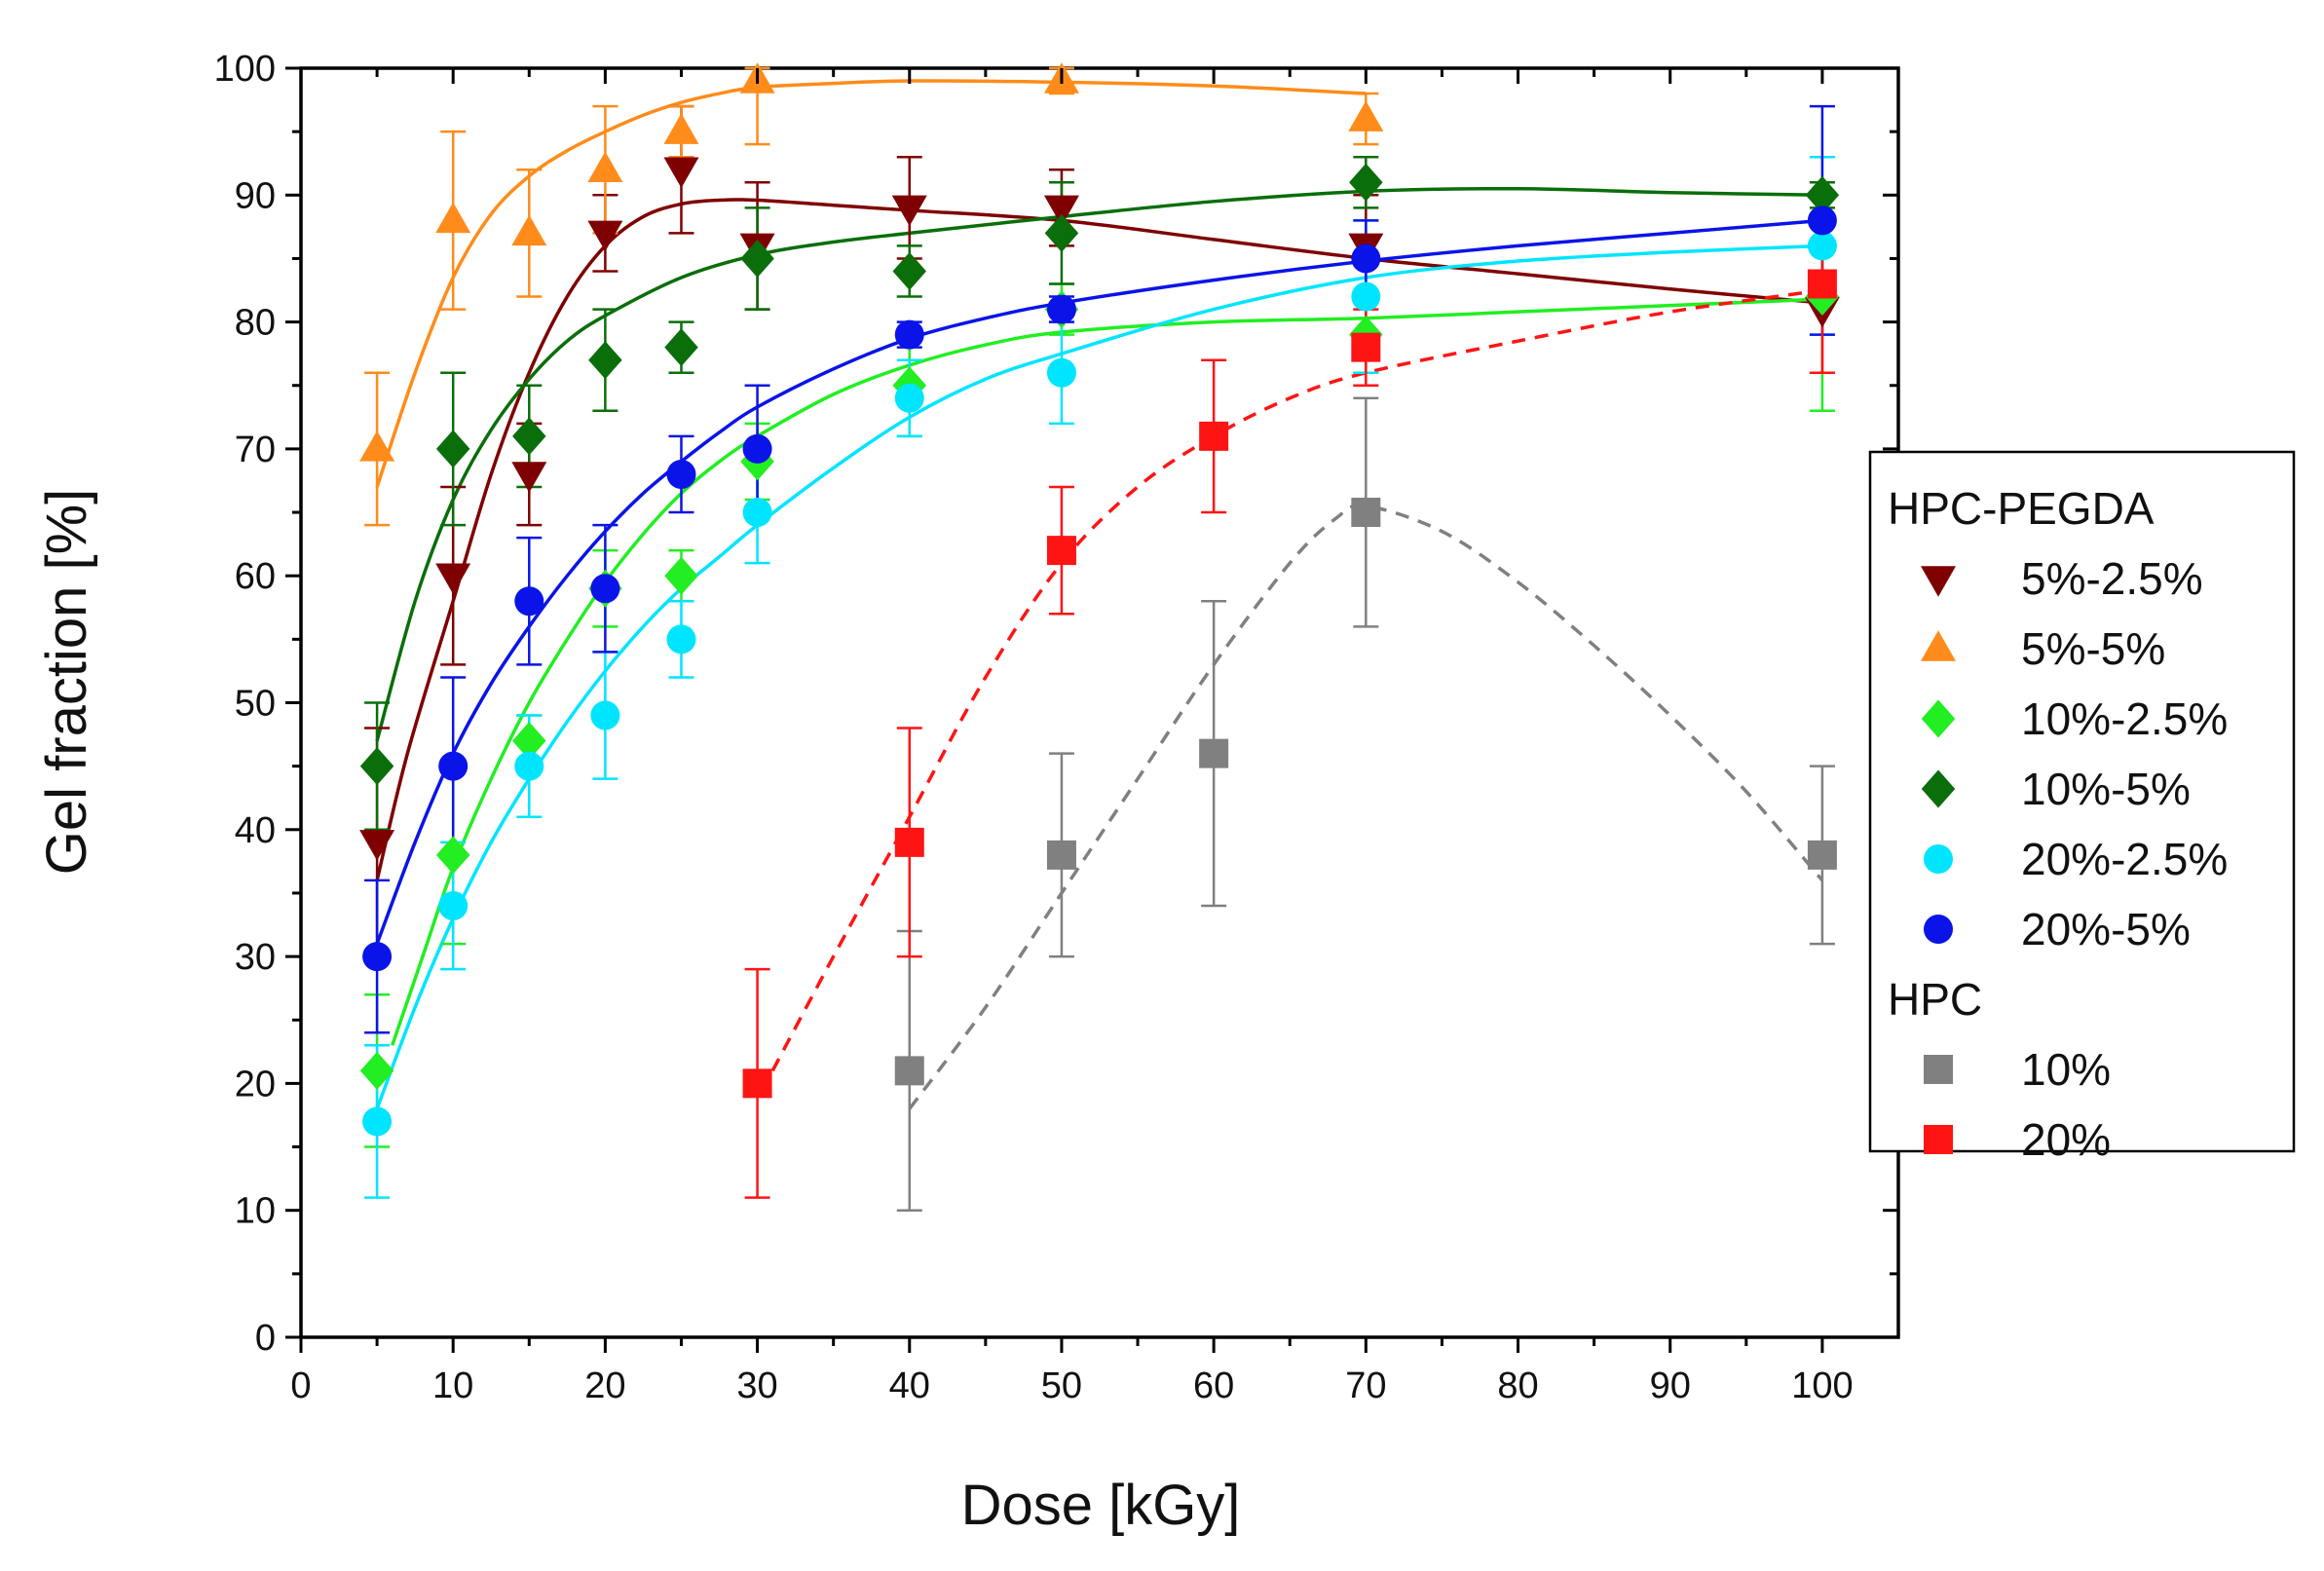  I want to click on x-tick-label: 50, so click(1061, 1385).